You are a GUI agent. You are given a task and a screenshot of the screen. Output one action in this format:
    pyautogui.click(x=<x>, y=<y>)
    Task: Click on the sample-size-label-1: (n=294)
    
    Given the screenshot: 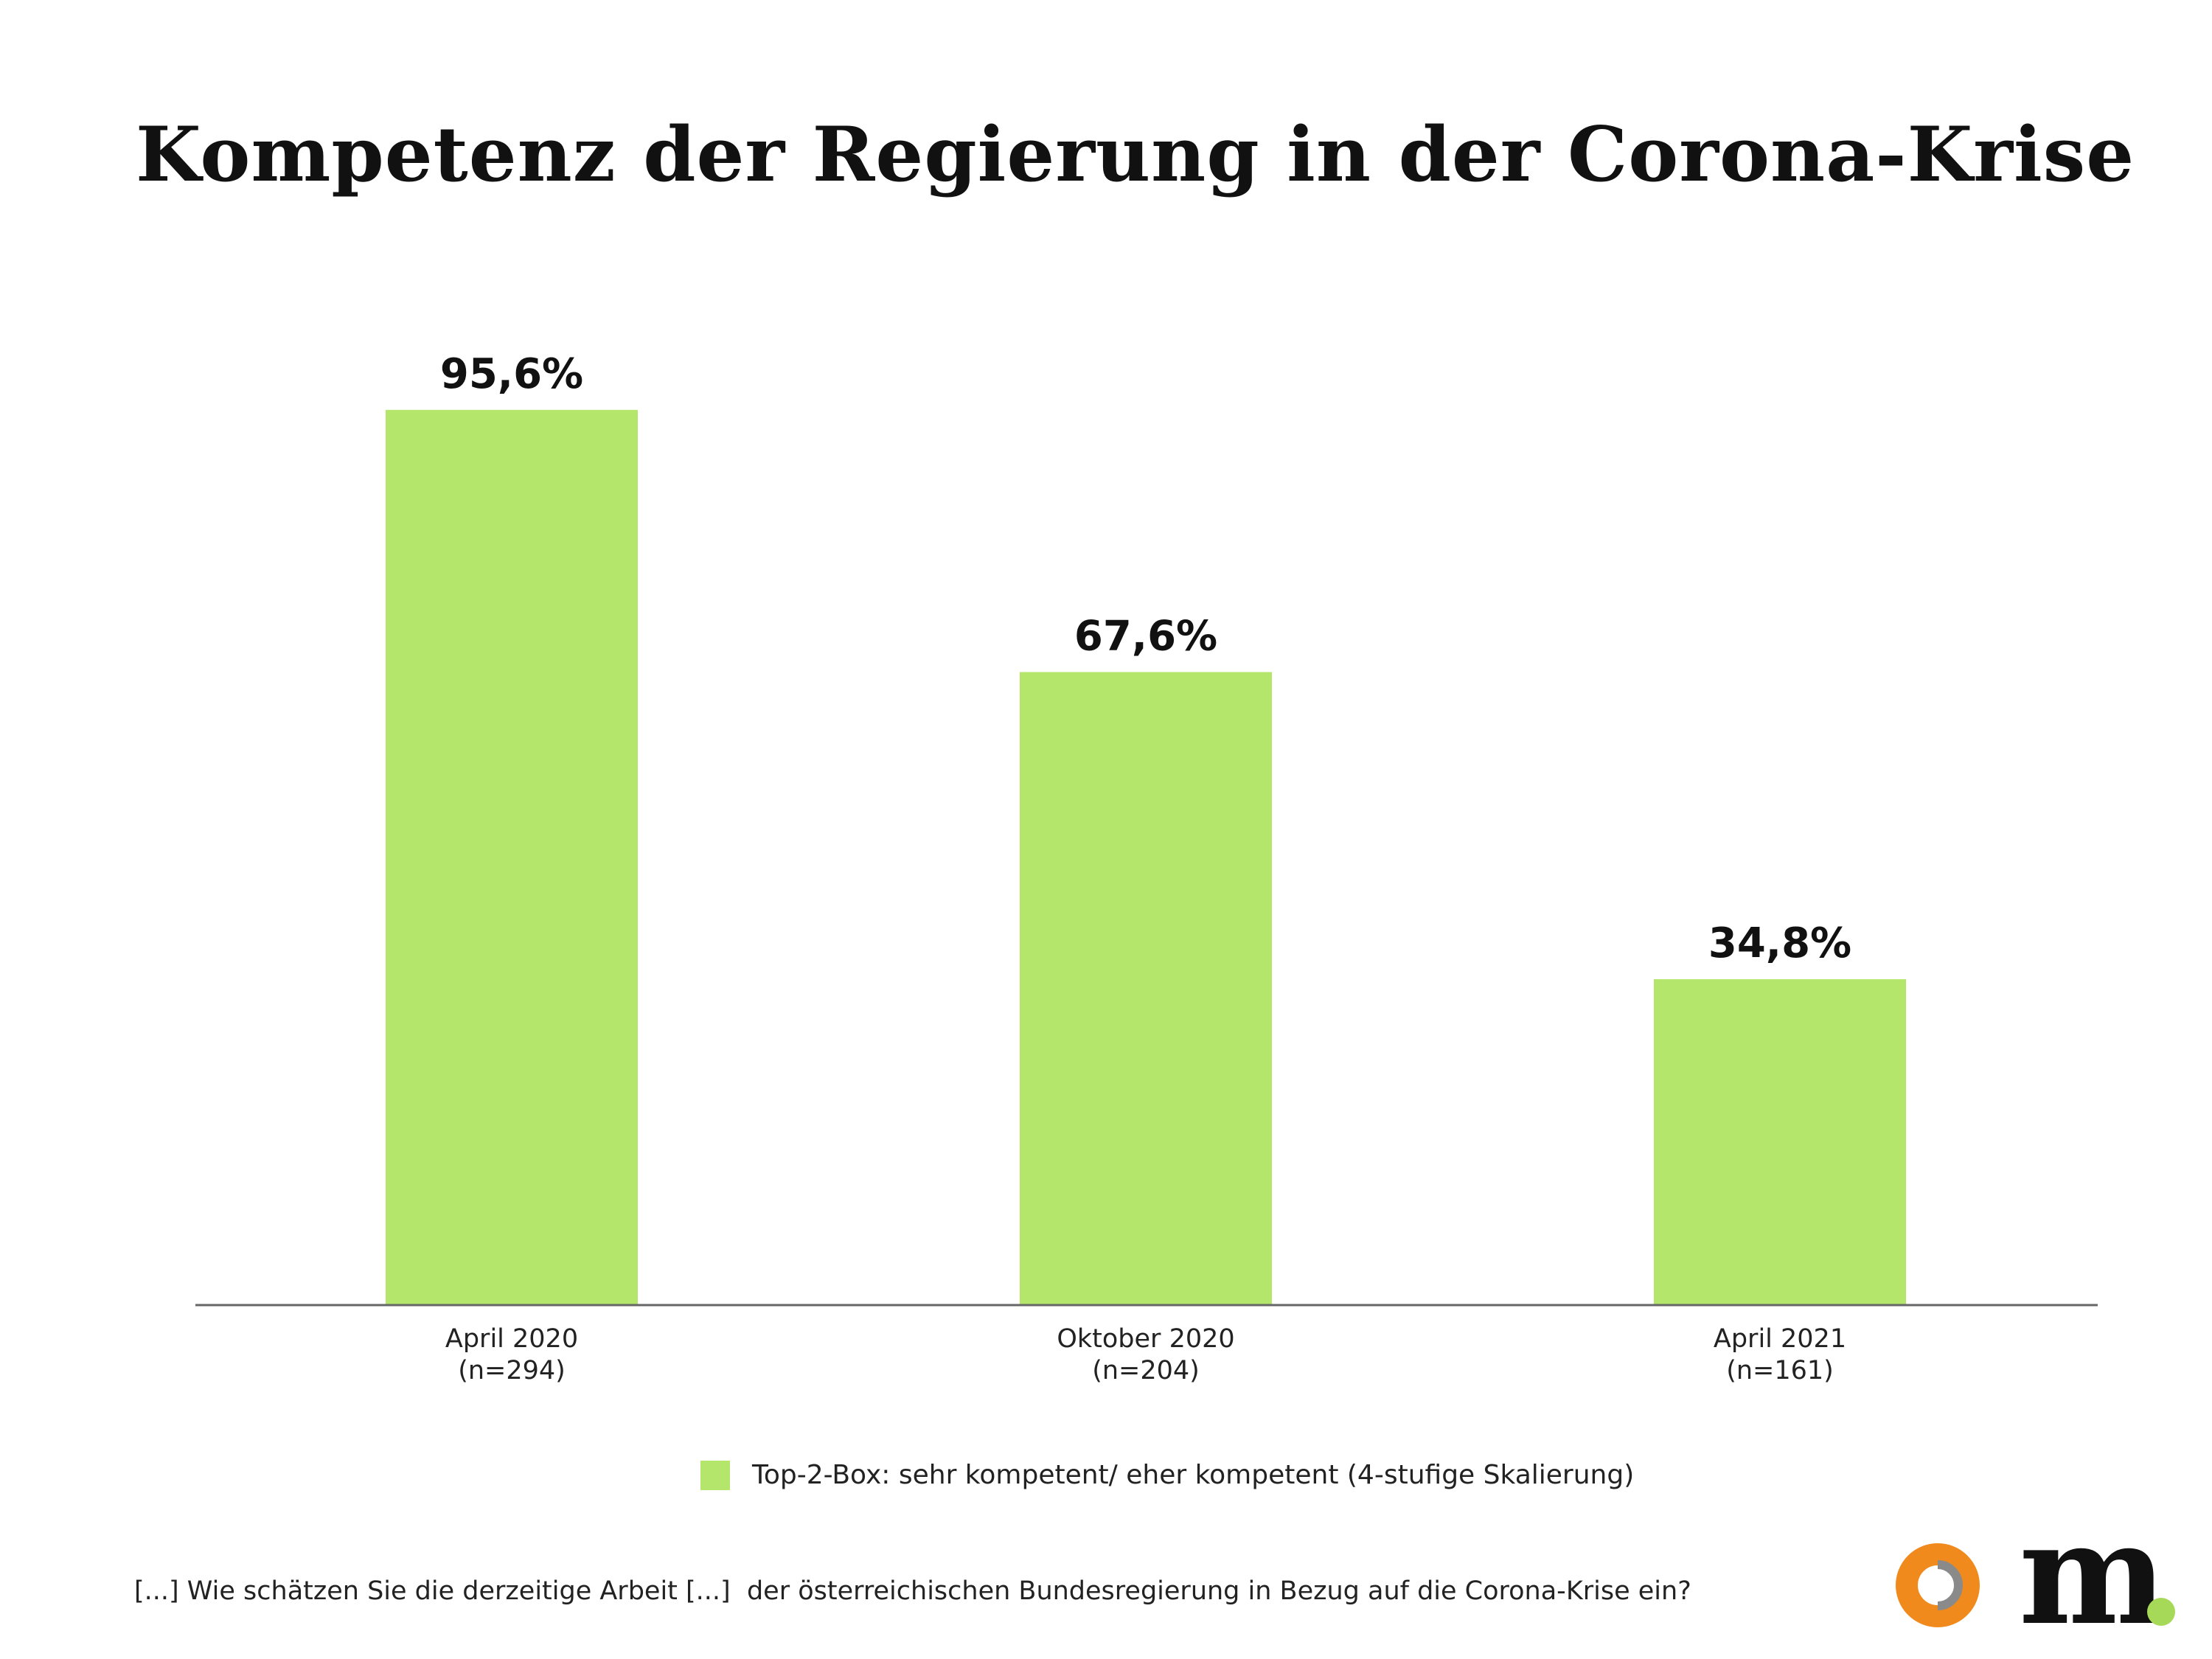 What is the action you would take?
    pyautogui.click(x=512, y=1370)
    